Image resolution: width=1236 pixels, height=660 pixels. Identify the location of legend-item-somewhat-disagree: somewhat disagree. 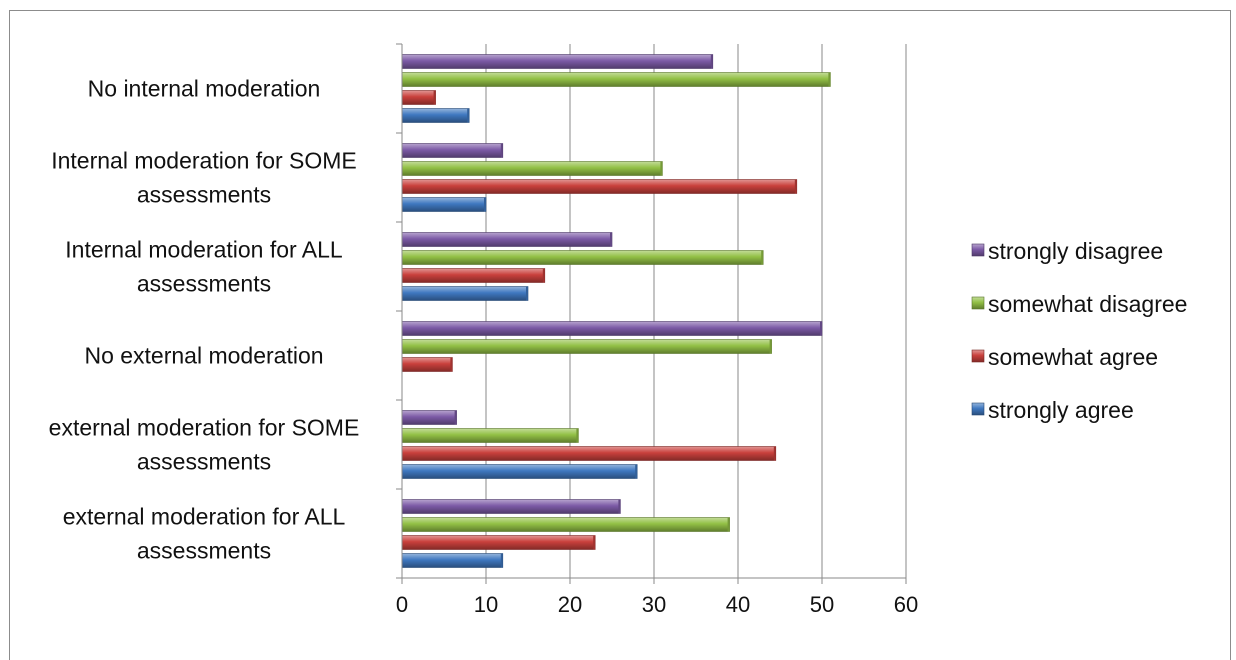
(1079, 304).